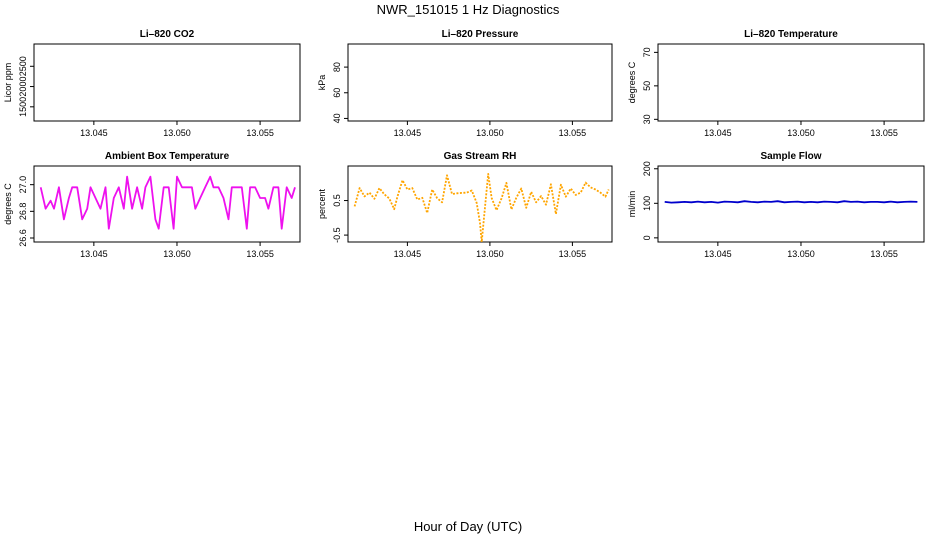 This screenshot has height=545, width=936. Describe the element at coordinates (337, 200) in the screenshot. I see `y-tick-label: 0.5` at that location.